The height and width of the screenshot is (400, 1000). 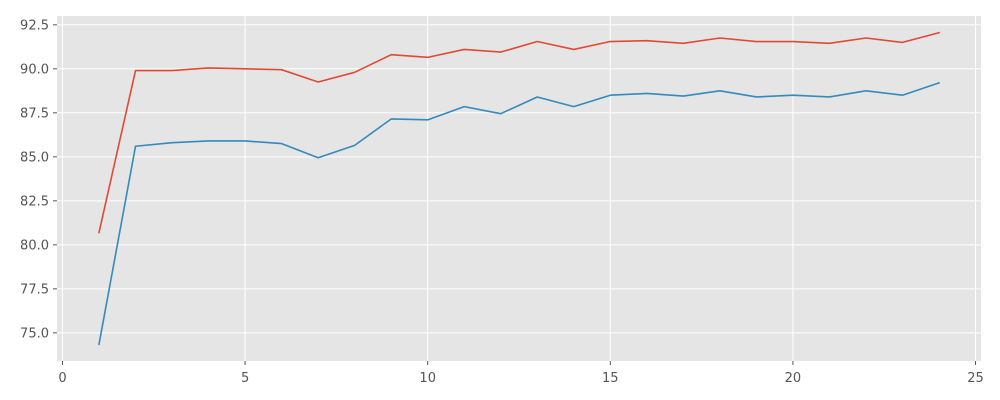 I want to click on x-tick-label: 5, so click(x=245, y=378).